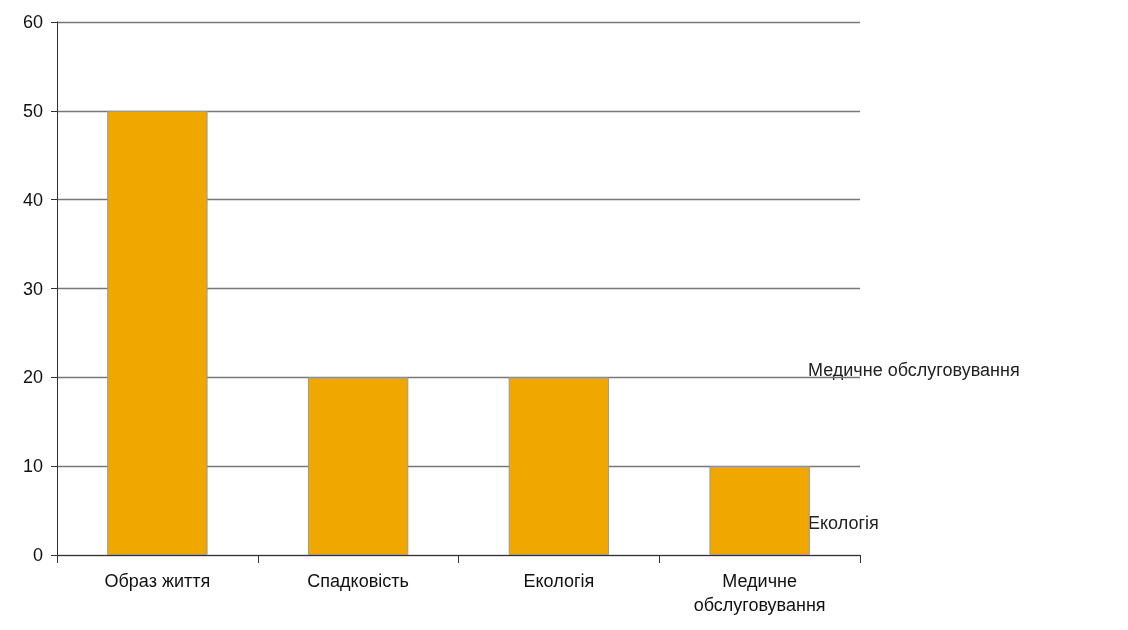  What do you see at coordinates (759, 593) in the screenshot?
I see `x-tick-label: Медичне обслуговування` at bounding box center [759, 593].